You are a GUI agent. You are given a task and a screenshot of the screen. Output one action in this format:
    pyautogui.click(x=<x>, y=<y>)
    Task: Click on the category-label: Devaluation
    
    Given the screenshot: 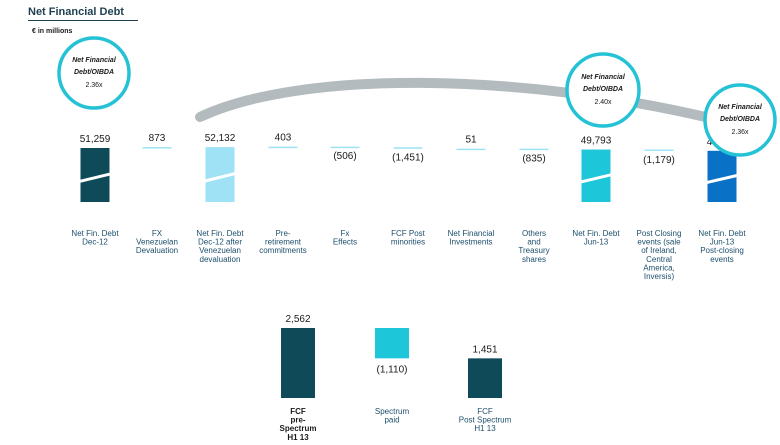 What is the action you would take?
    pyautogui.click(x=157, y=250)
    